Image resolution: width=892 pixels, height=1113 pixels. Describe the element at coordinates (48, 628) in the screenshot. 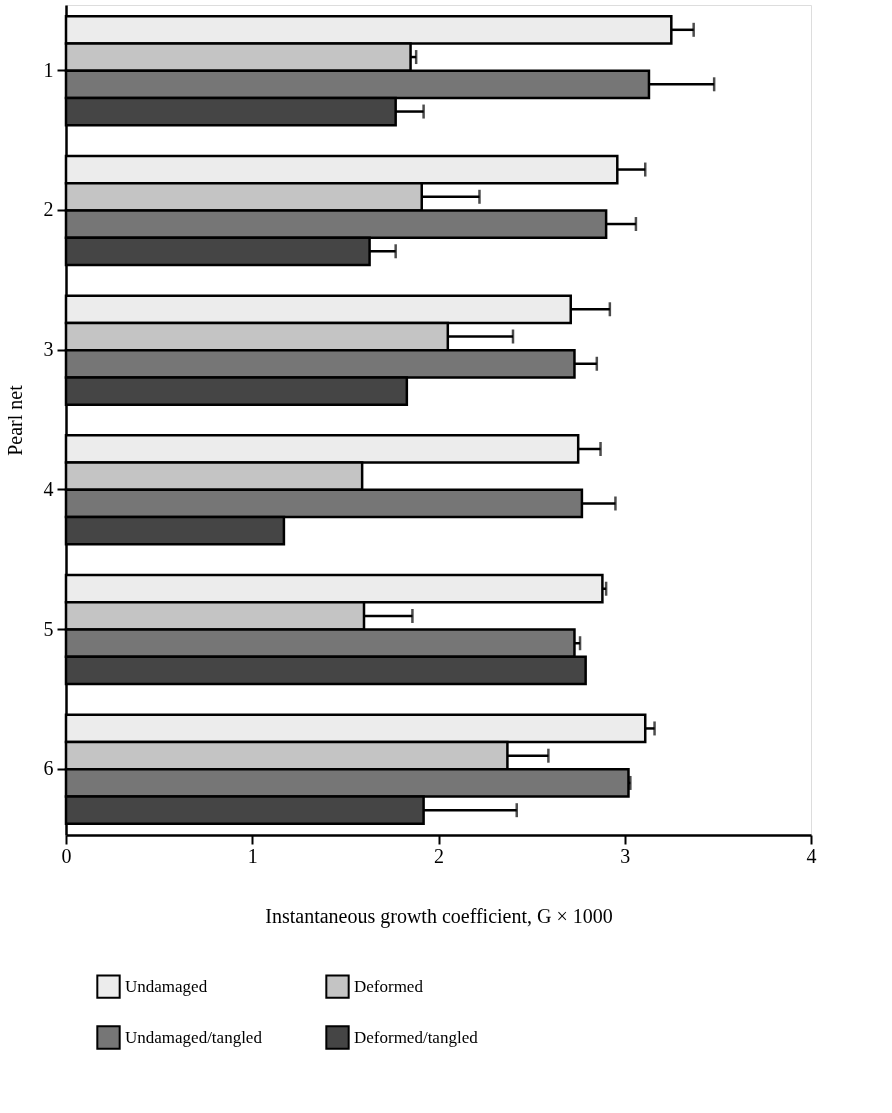

I see `y-tick-label: 5` at that location.